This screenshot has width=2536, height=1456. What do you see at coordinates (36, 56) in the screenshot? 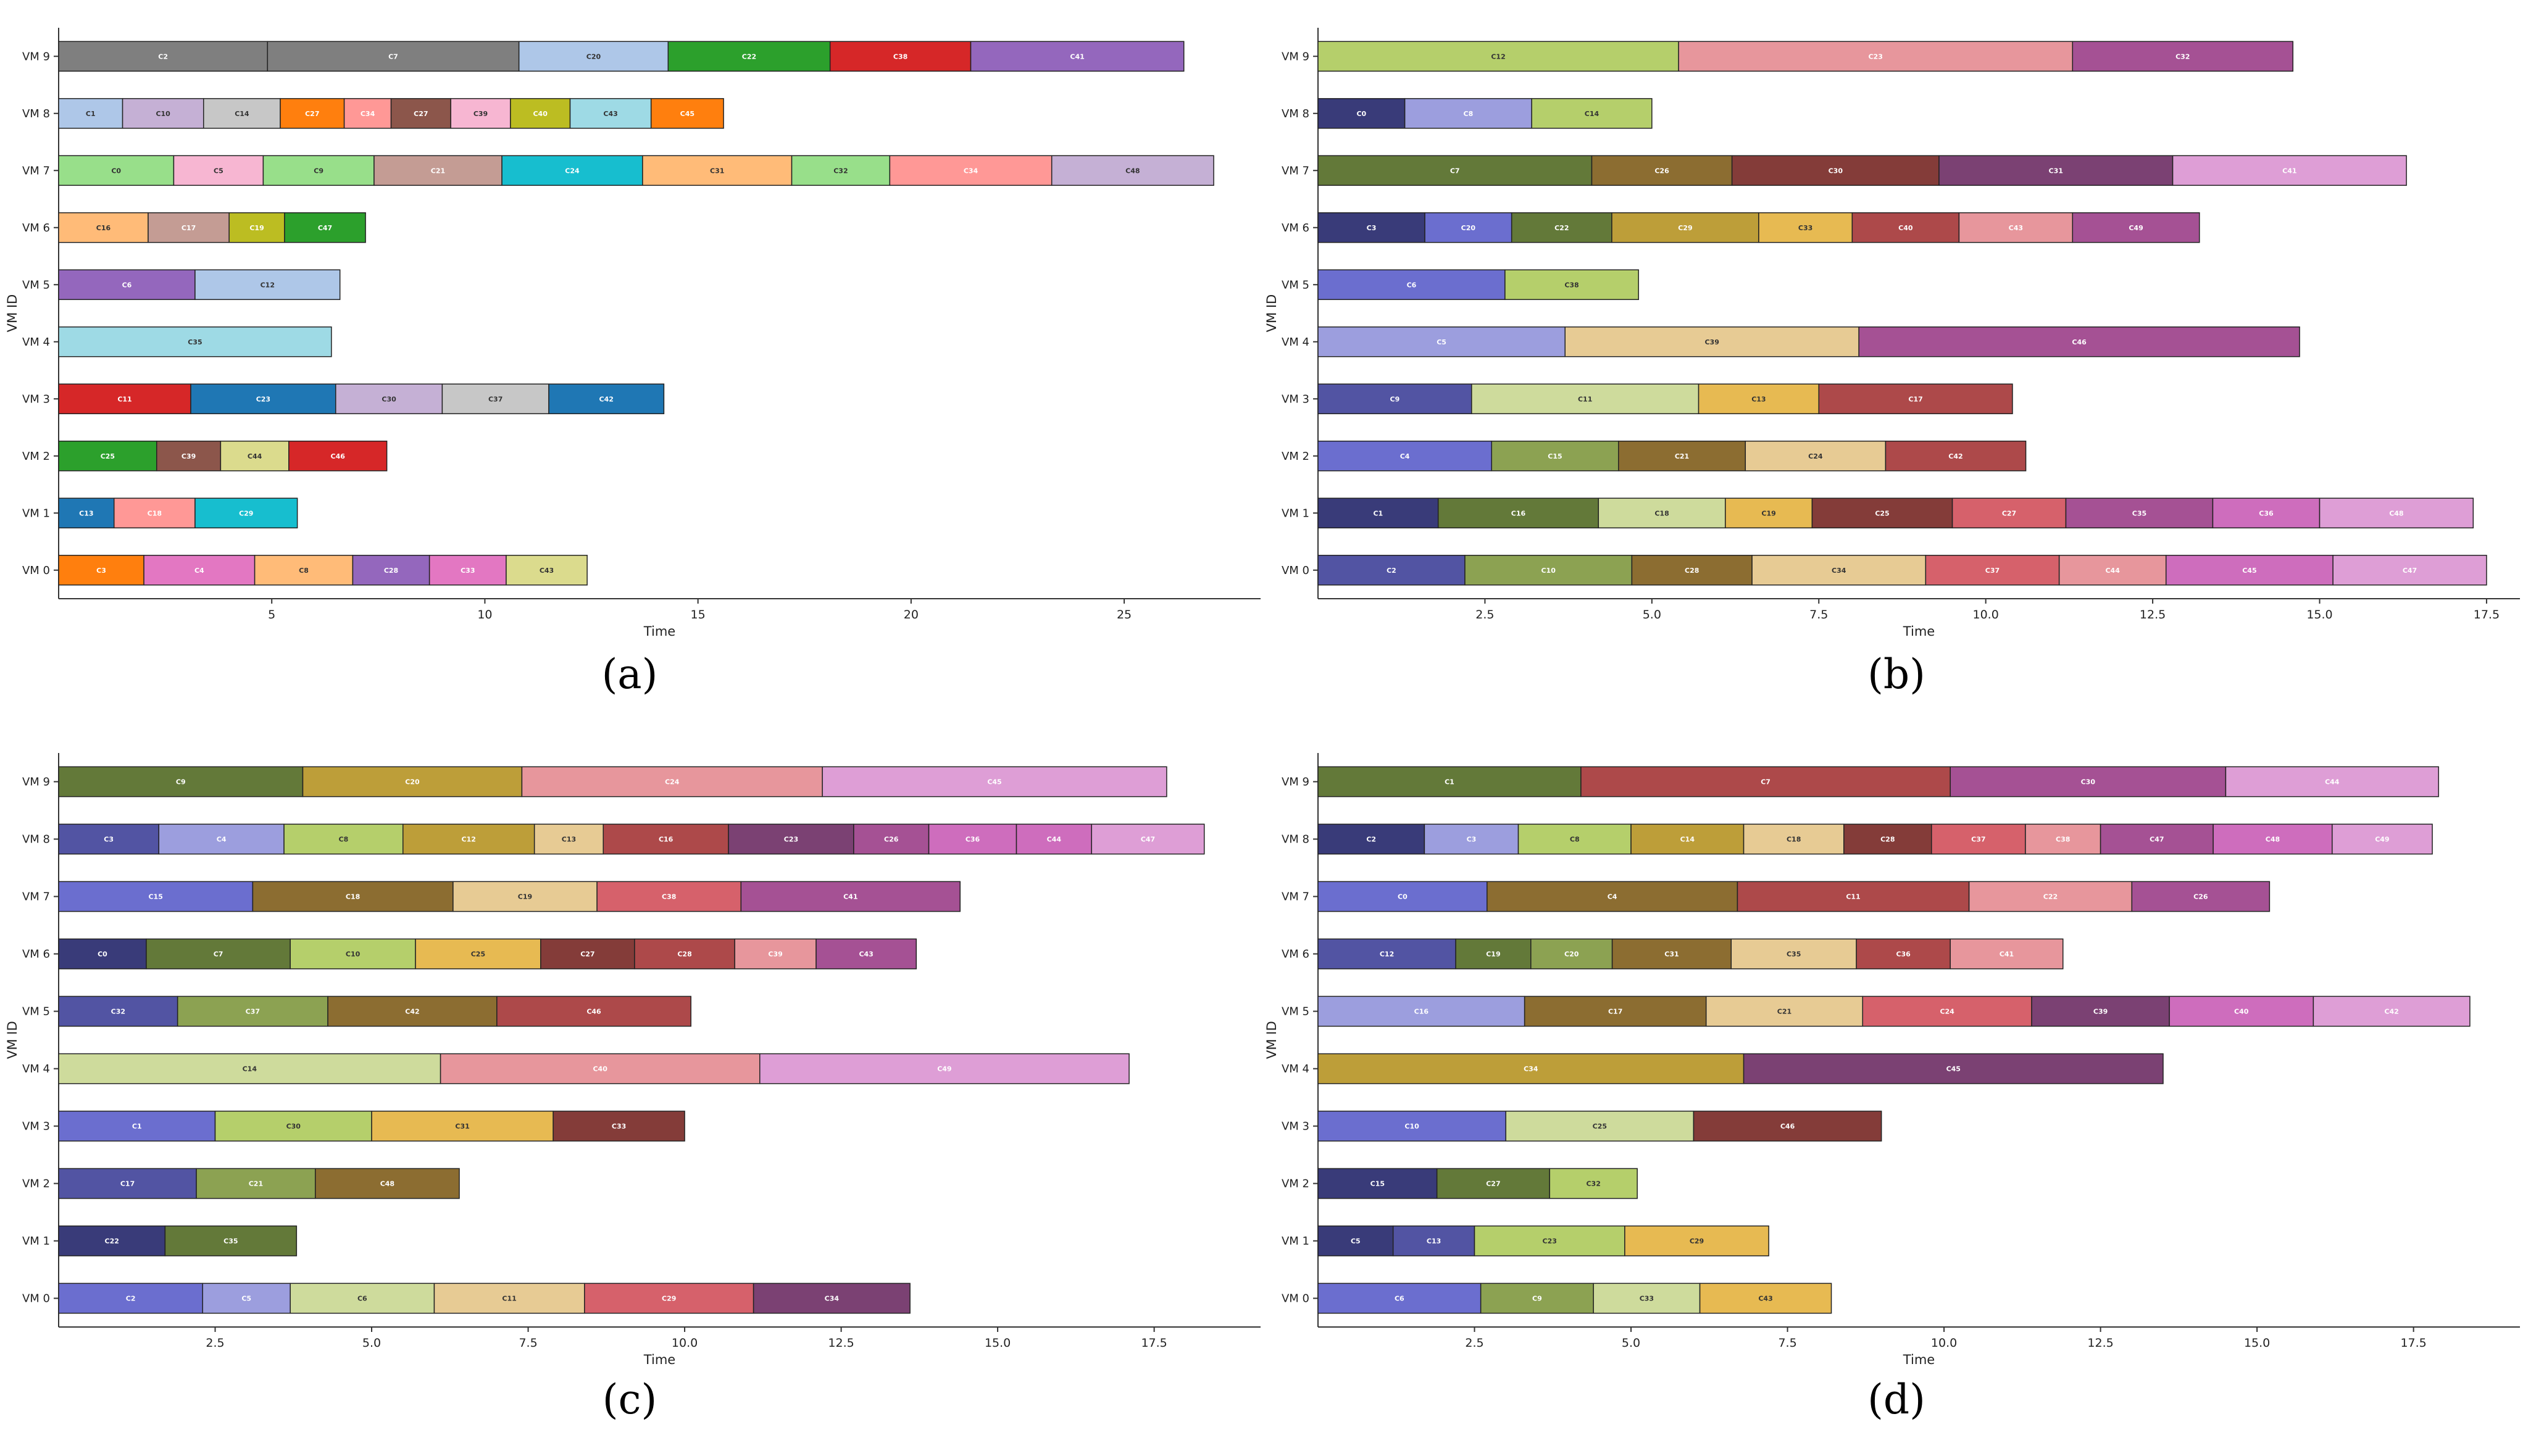
I see `vm-label: VM 9` at bounding box center [36, 56].